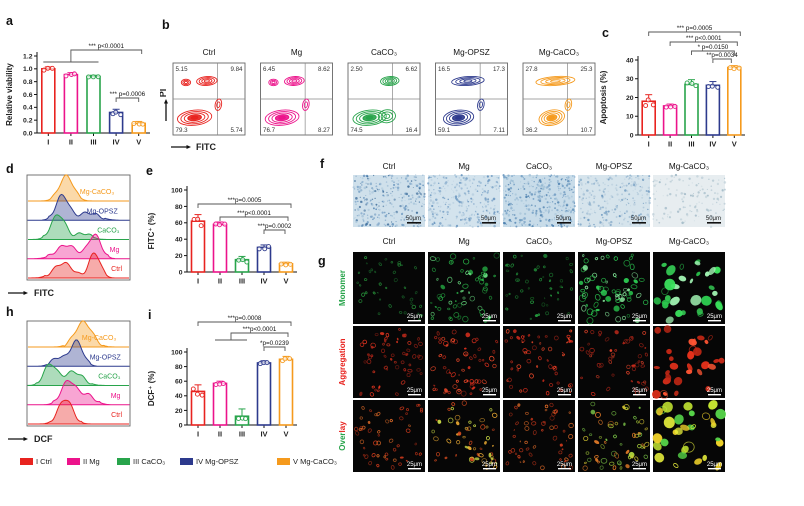 The image size is (804, 506). I want to click on axis-arrow-head, so click(166, 101).